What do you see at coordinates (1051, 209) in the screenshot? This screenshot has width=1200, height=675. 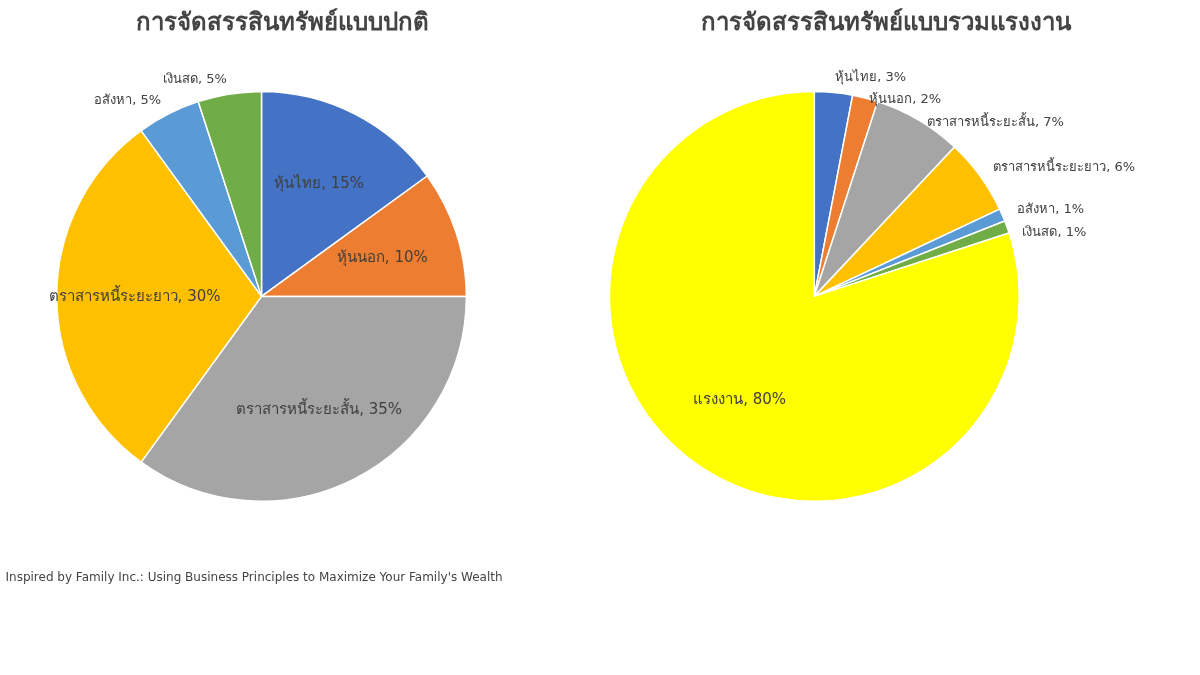 I see `slice-label: อสังหา, 1%` at bounding box center [1051, 209].